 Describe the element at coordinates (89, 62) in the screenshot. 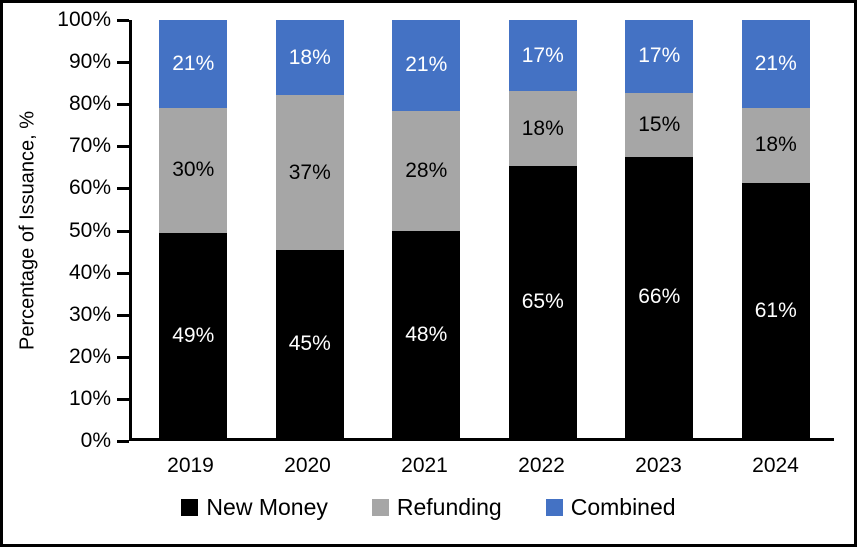

I see `y-tick-label-90pct: 90%` at that location.